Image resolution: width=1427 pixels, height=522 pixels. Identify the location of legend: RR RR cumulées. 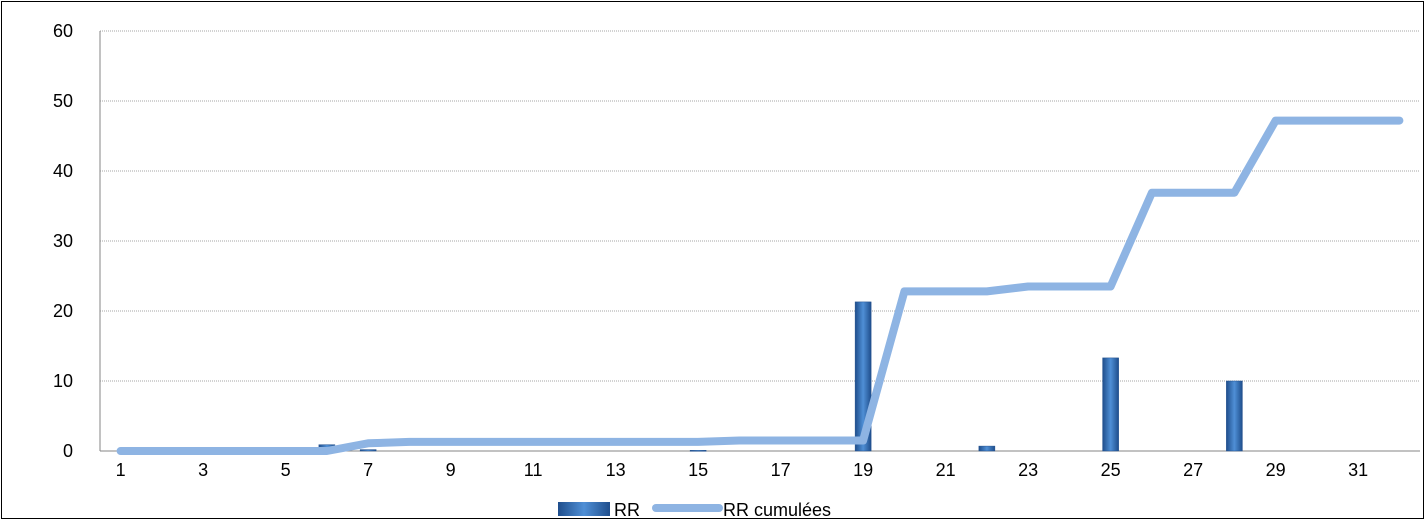
(694, 510).